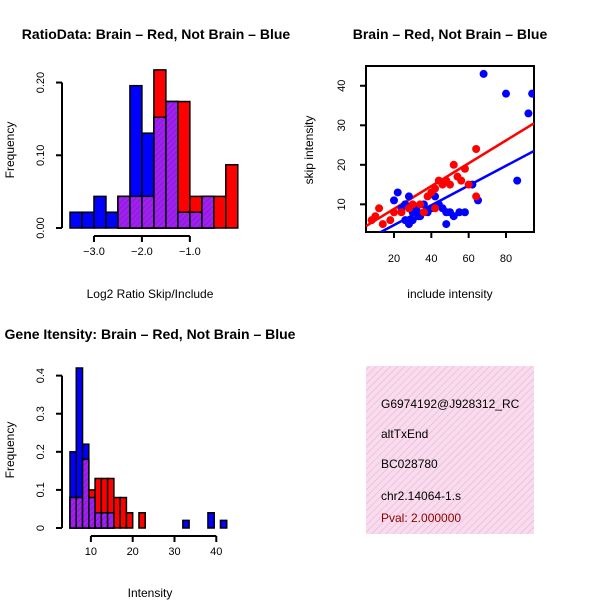 This screenshot has height=600, width=600. What do you see at coordinates (133, 552) in the screenshot?
I see `intensity-x-tick-label: 20` at bounding box center [133, 552].